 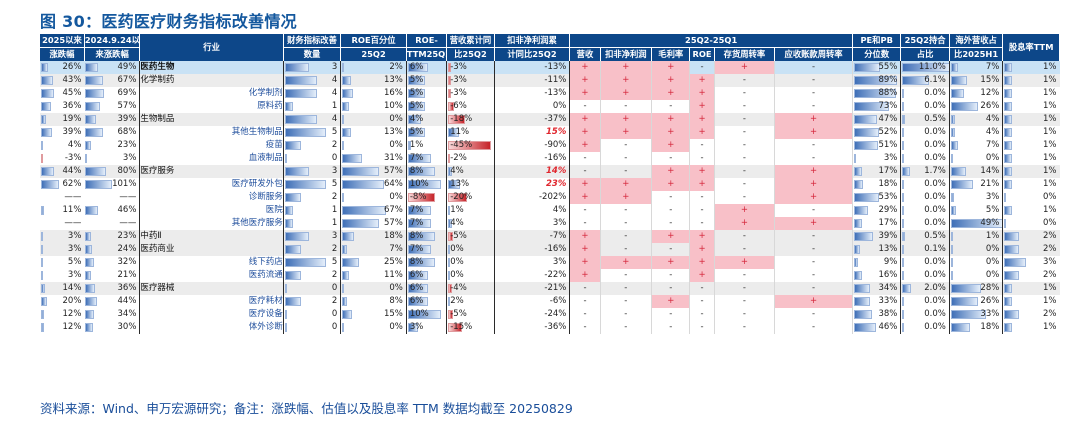 What do you see at coordinates (393, 236) in the screenshot?
I see `roe-pct-cell-value: 18%` at bounding box center [393, 236].